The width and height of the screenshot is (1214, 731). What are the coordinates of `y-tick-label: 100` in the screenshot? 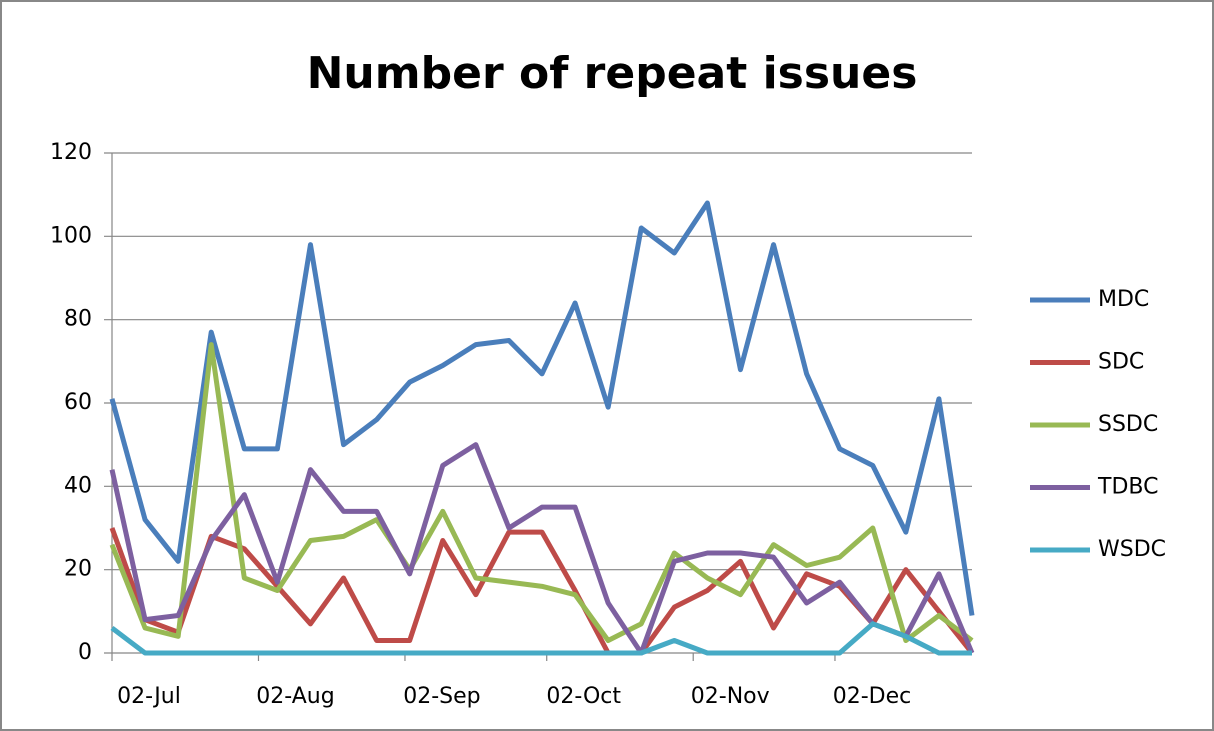 It's located at (71, 235).